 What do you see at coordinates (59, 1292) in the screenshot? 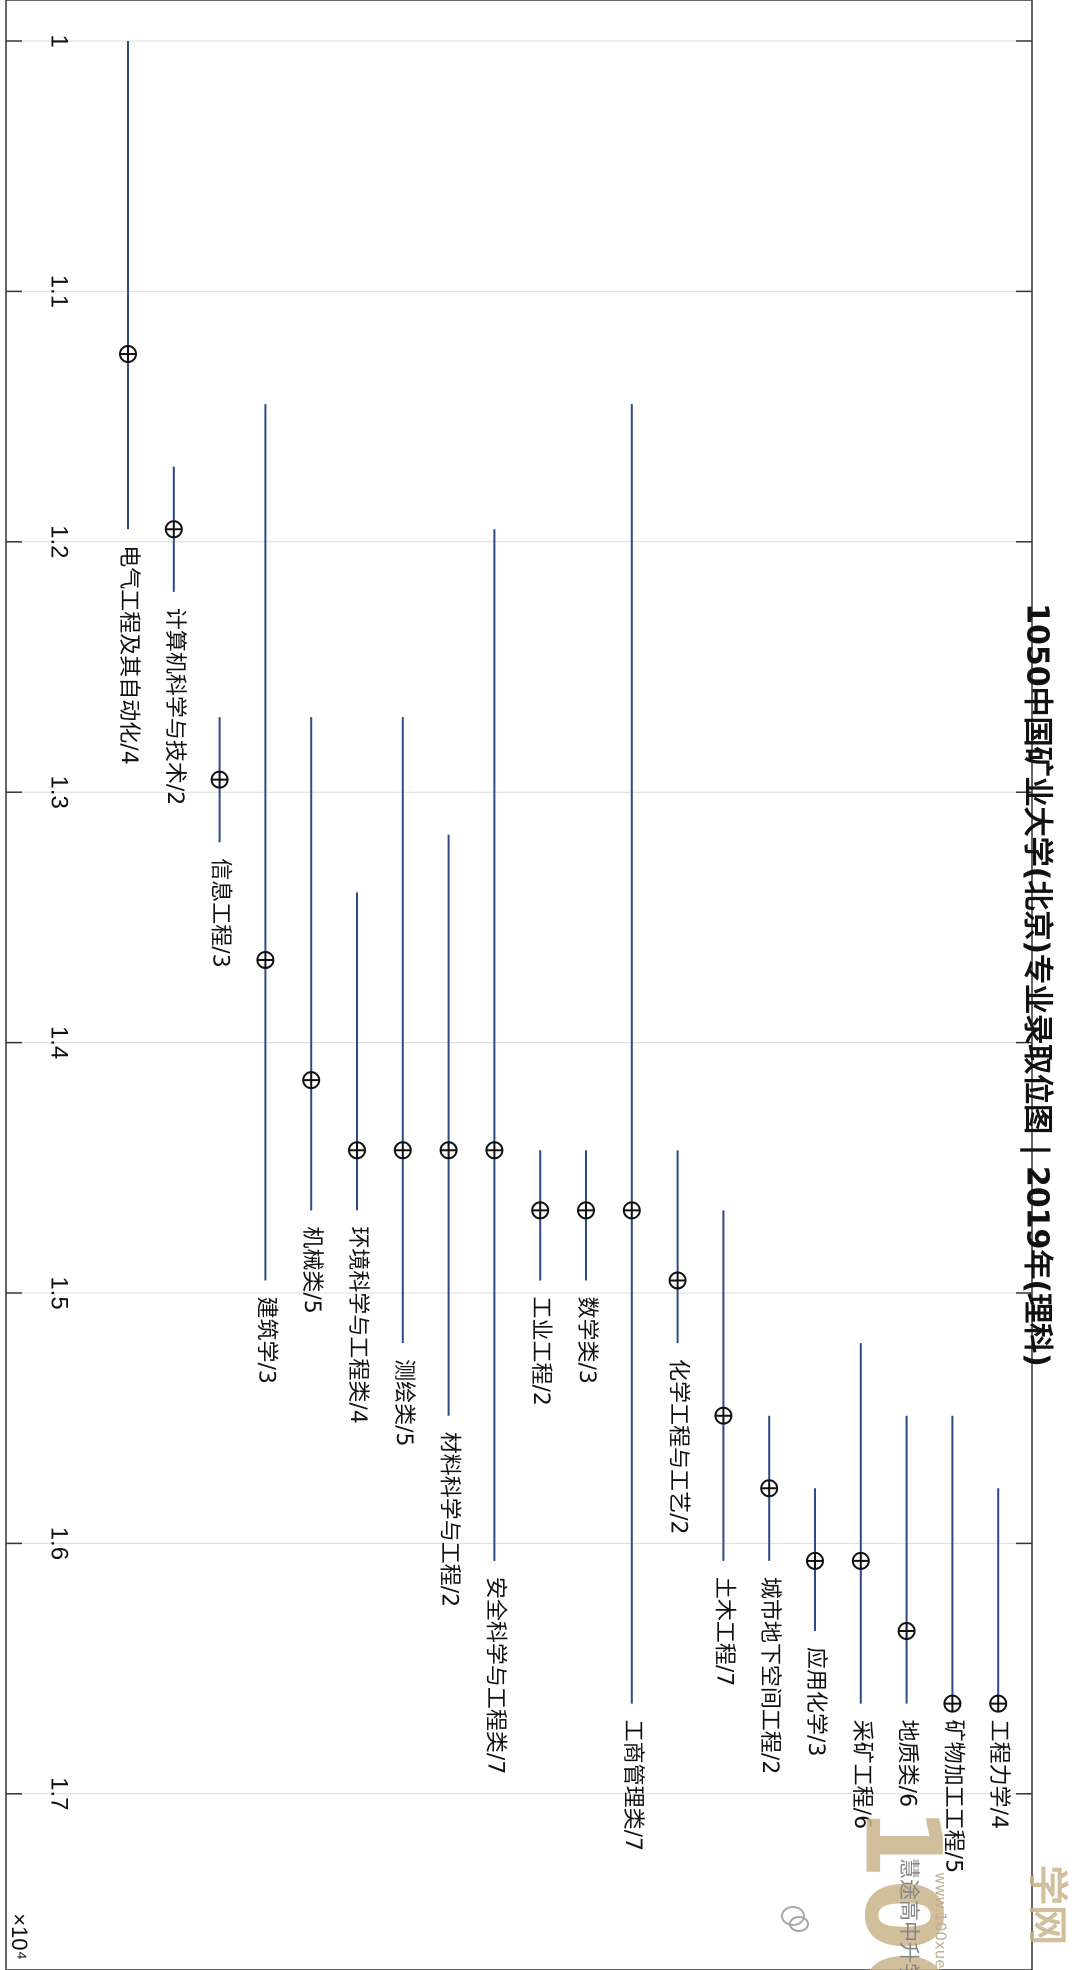
I see `tick-label-5: 1.5` at bounding box center [59, 1292].